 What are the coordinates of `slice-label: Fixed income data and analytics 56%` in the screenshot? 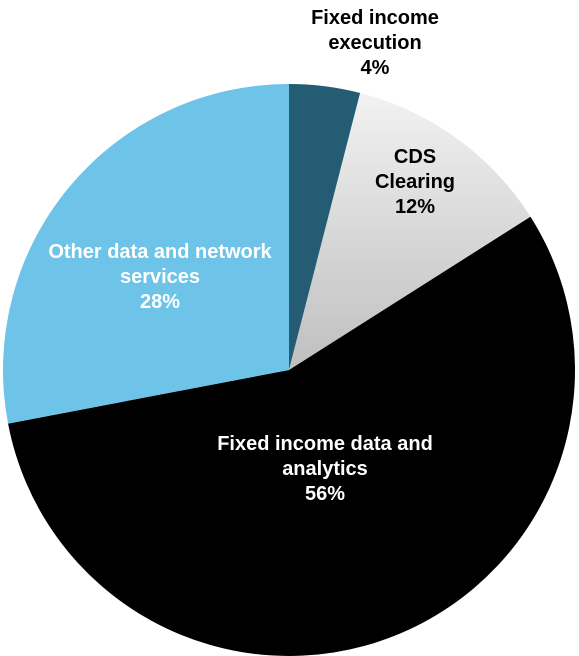 It's located at (325, 469).